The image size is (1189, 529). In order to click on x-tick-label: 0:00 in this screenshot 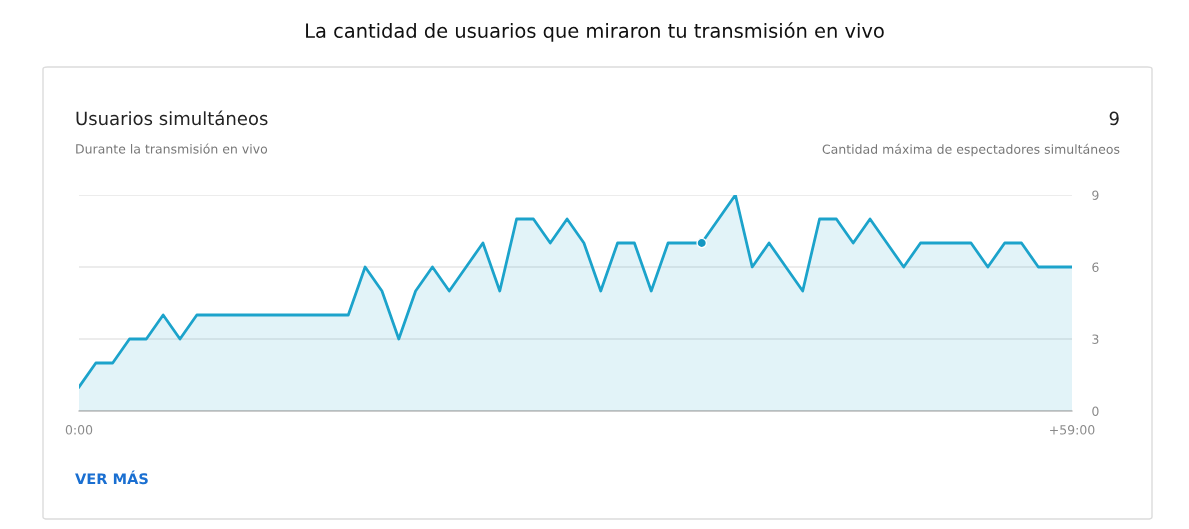, I will do `click(79, 430)`.